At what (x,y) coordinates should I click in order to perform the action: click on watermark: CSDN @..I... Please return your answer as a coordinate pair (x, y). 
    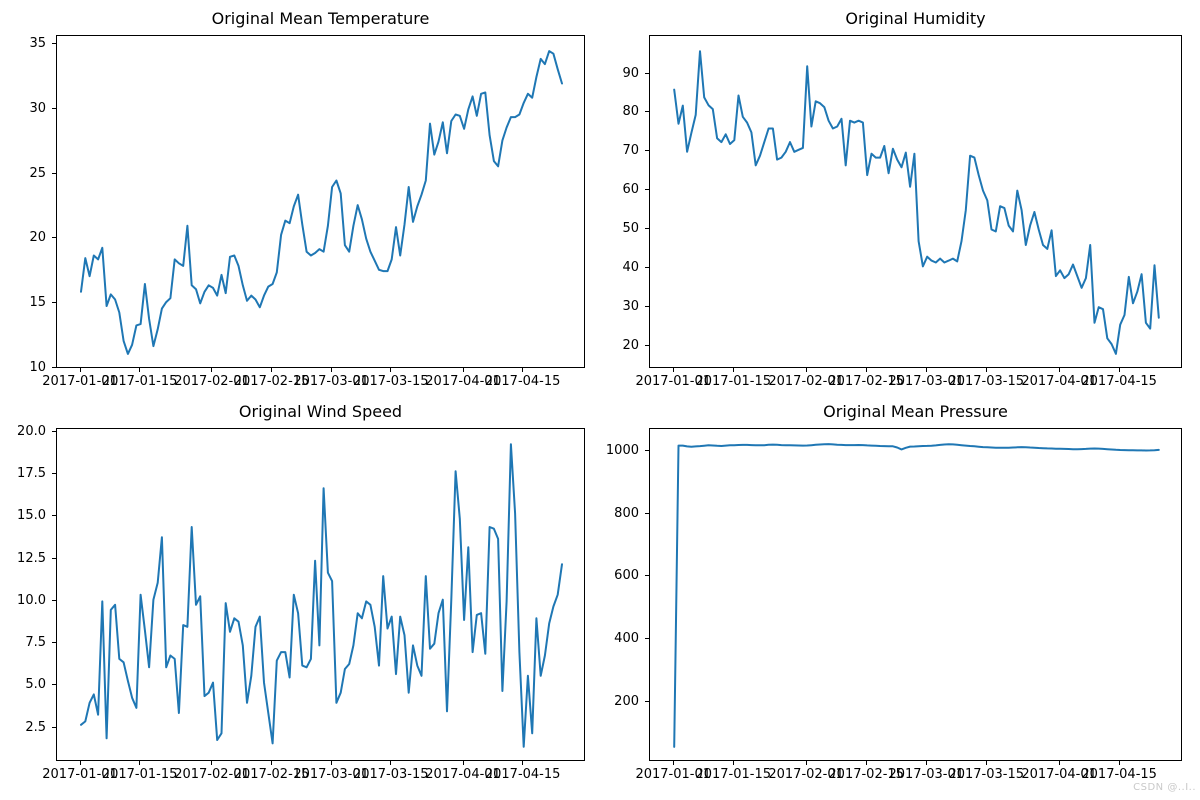
    Looking at the image, I should click on (1164, 787).